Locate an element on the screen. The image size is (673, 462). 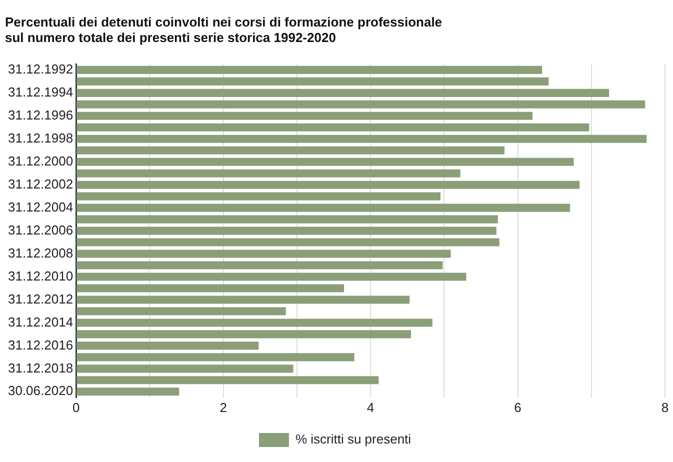
y-tick-label: 31.12.1996 is located at coordinates (41, 114).